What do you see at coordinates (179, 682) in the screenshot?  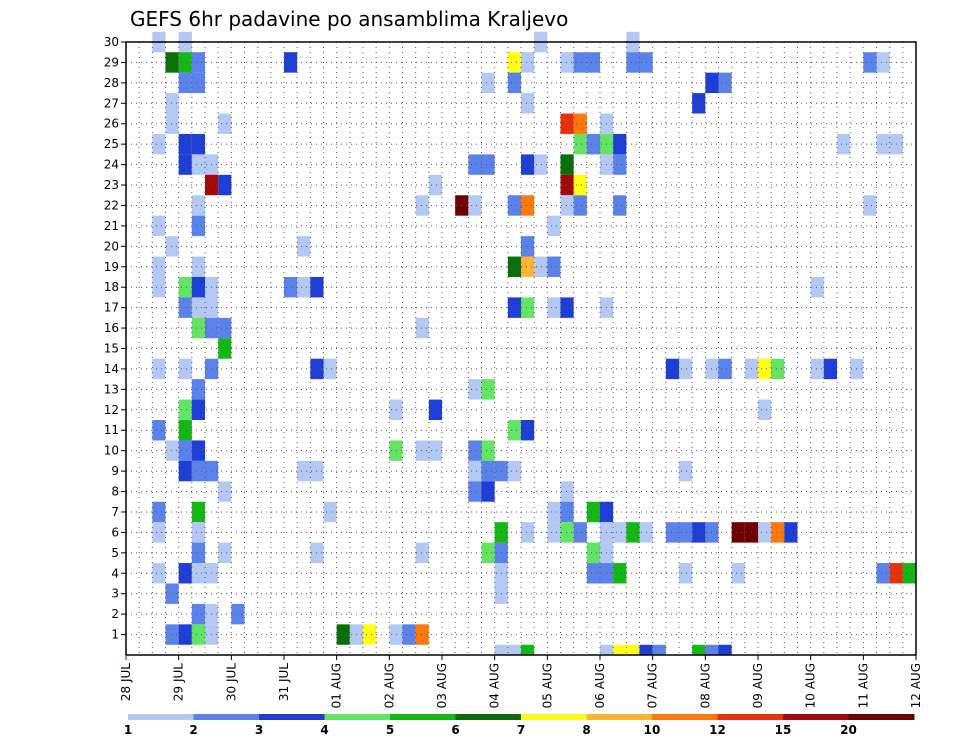 I see `x-tick-label: 29 JUL` at bounding box center [179, 682].